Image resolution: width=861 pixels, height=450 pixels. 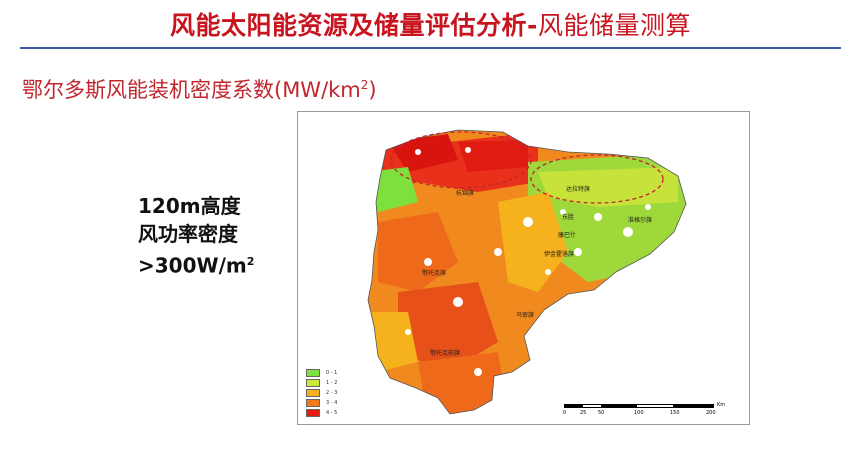 I want to click on scale-bar: 0 25 50 100 150 200 Km, so click(x=649, y=412).